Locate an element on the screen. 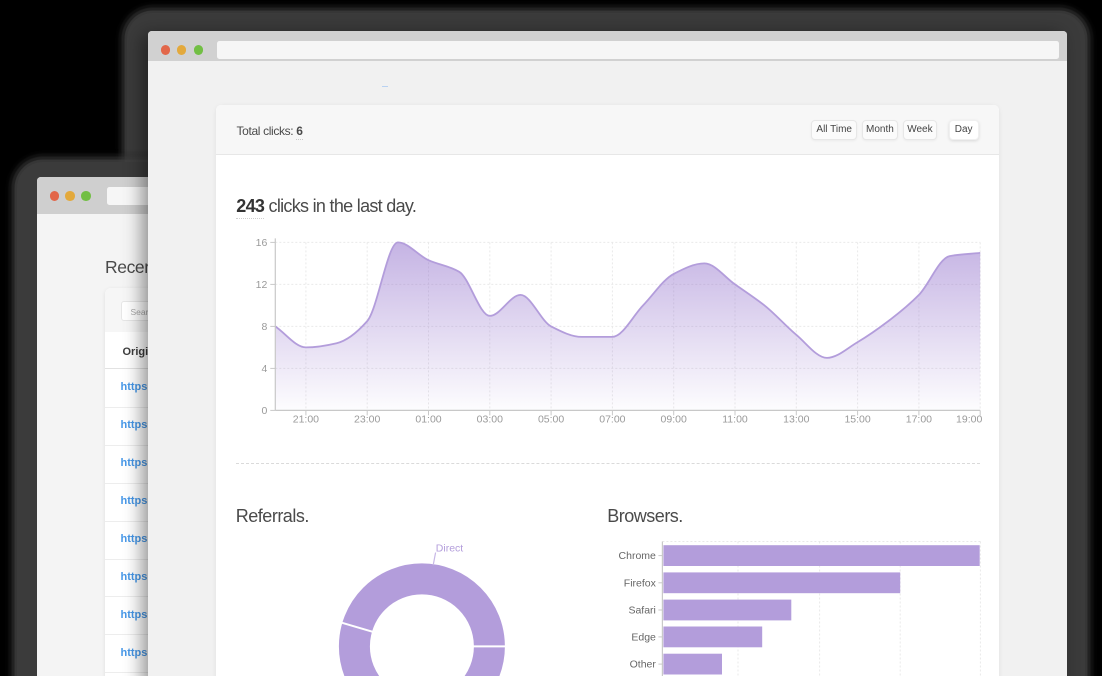 Image resolution: width=1102 pixels, height=676 pixels. svg-text: 09:00 is located at coordinates (674, 419).